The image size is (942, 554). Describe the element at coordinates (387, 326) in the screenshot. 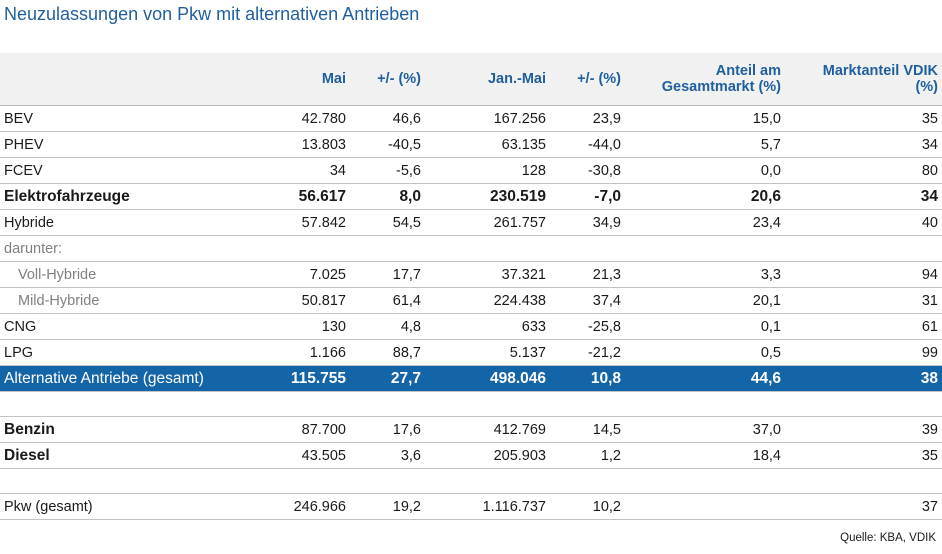

I see `cell-change-mai: 4,8` at that location.